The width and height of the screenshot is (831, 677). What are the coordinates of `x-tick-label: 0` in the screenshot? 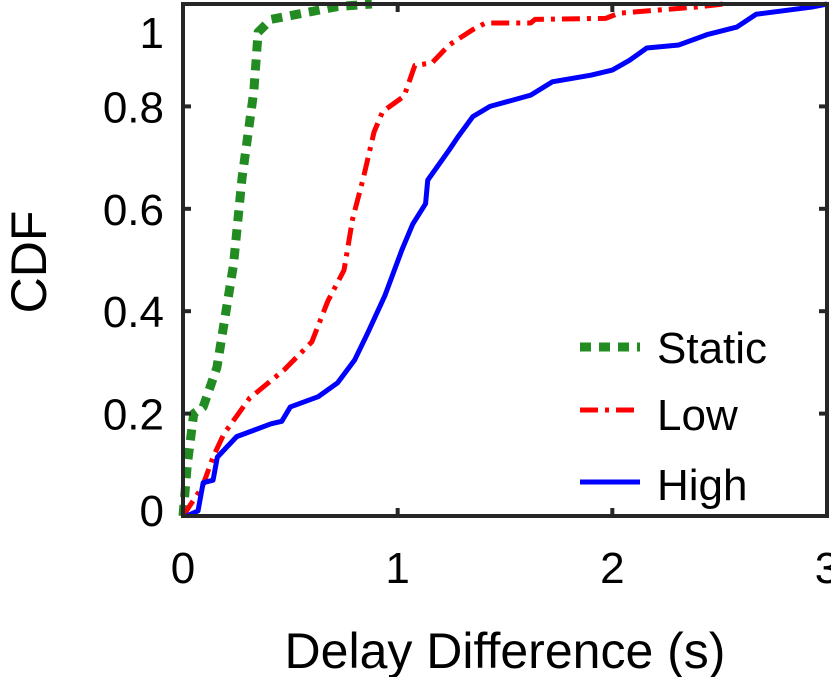 It's located at (183, 568).